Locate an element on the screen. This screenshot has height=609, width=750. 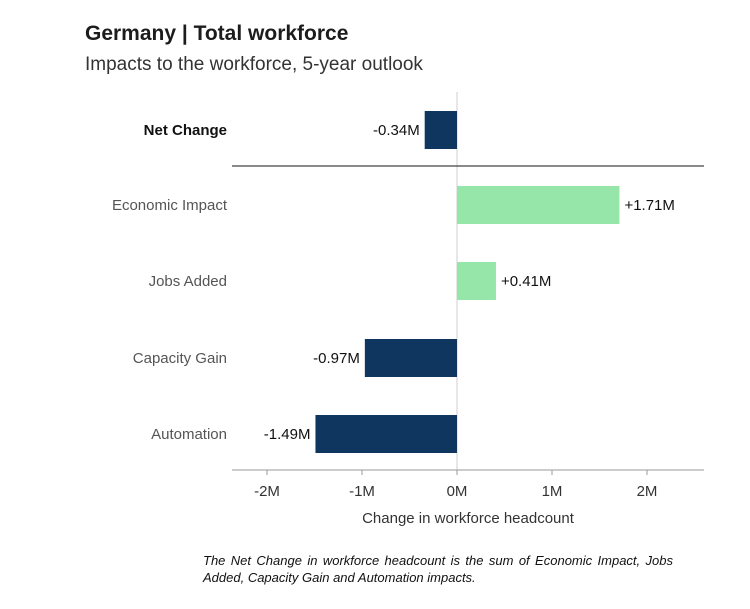
category-label: Capacity Gain is located at coordinates (180, 358).